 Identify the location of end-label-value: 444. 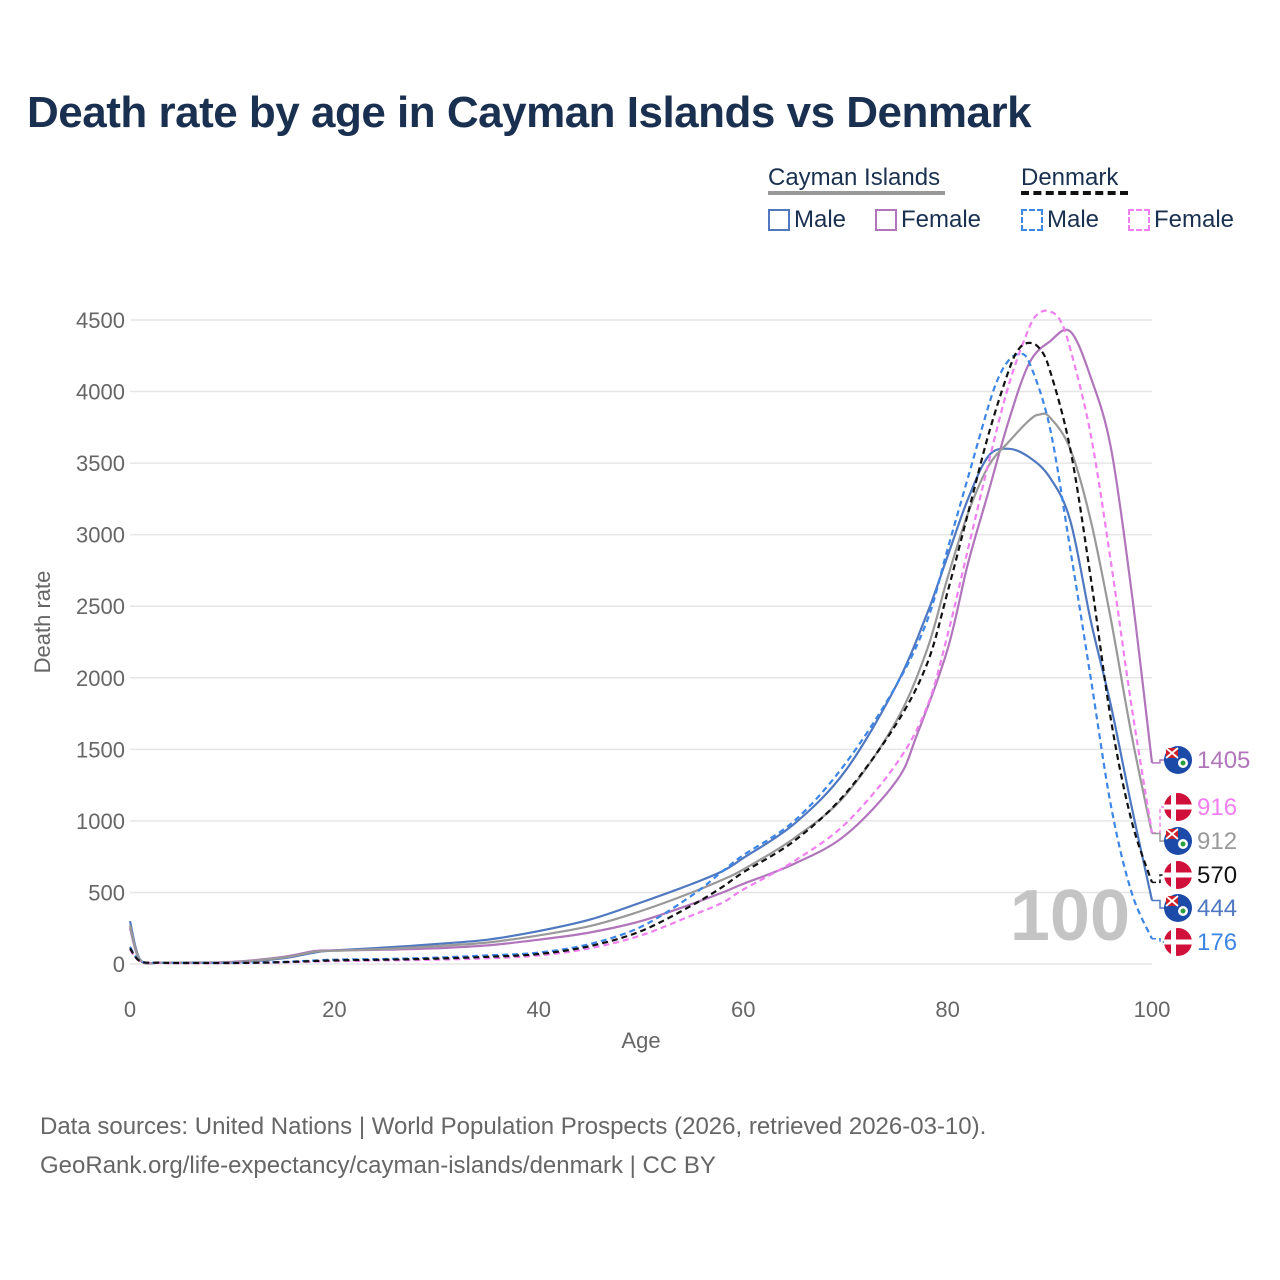
(1217, 908).